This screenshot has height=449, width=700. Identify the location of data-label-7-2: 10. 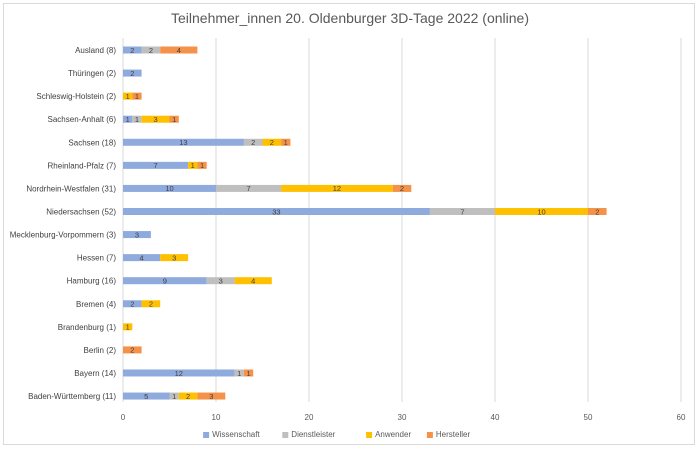
(541, 211).